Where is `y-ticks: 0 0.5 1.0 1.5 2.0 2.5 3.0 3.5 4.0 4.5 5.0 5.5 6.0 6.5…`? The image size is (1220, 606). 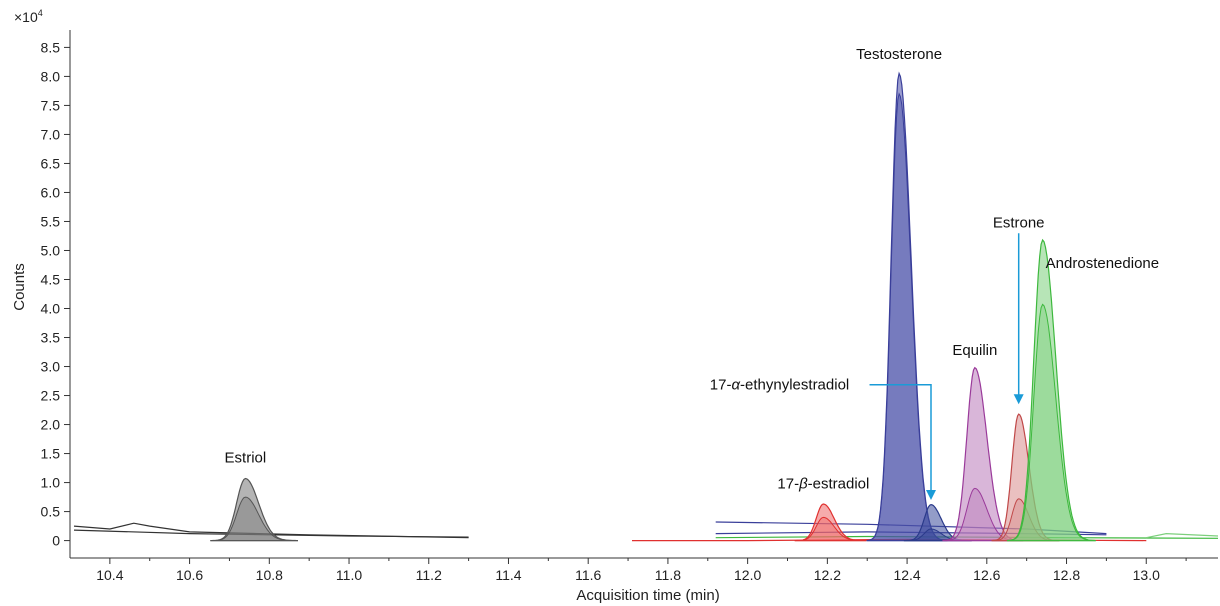
y-ticks: 0 0.5 1.0 1.5 2.0 2.5 3.0 3.5 4.0 4.5 5.0 5.5 6.0 6.5… is located at coordinates (55, 294).